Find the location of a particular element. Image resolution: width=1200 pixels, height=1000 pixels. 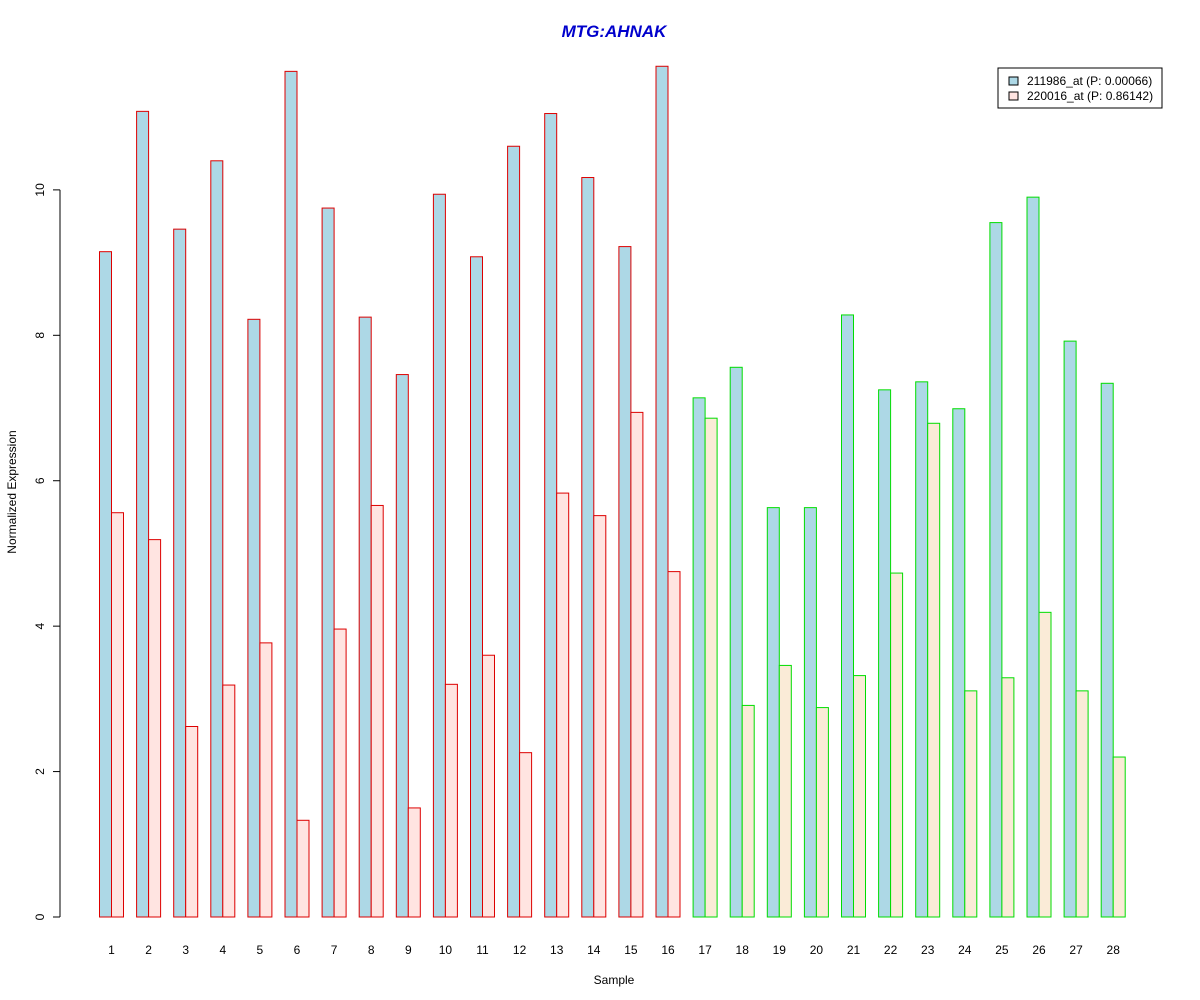

y-axis: 0 2 4 6 8 10 is located at coordinates (47, 551).